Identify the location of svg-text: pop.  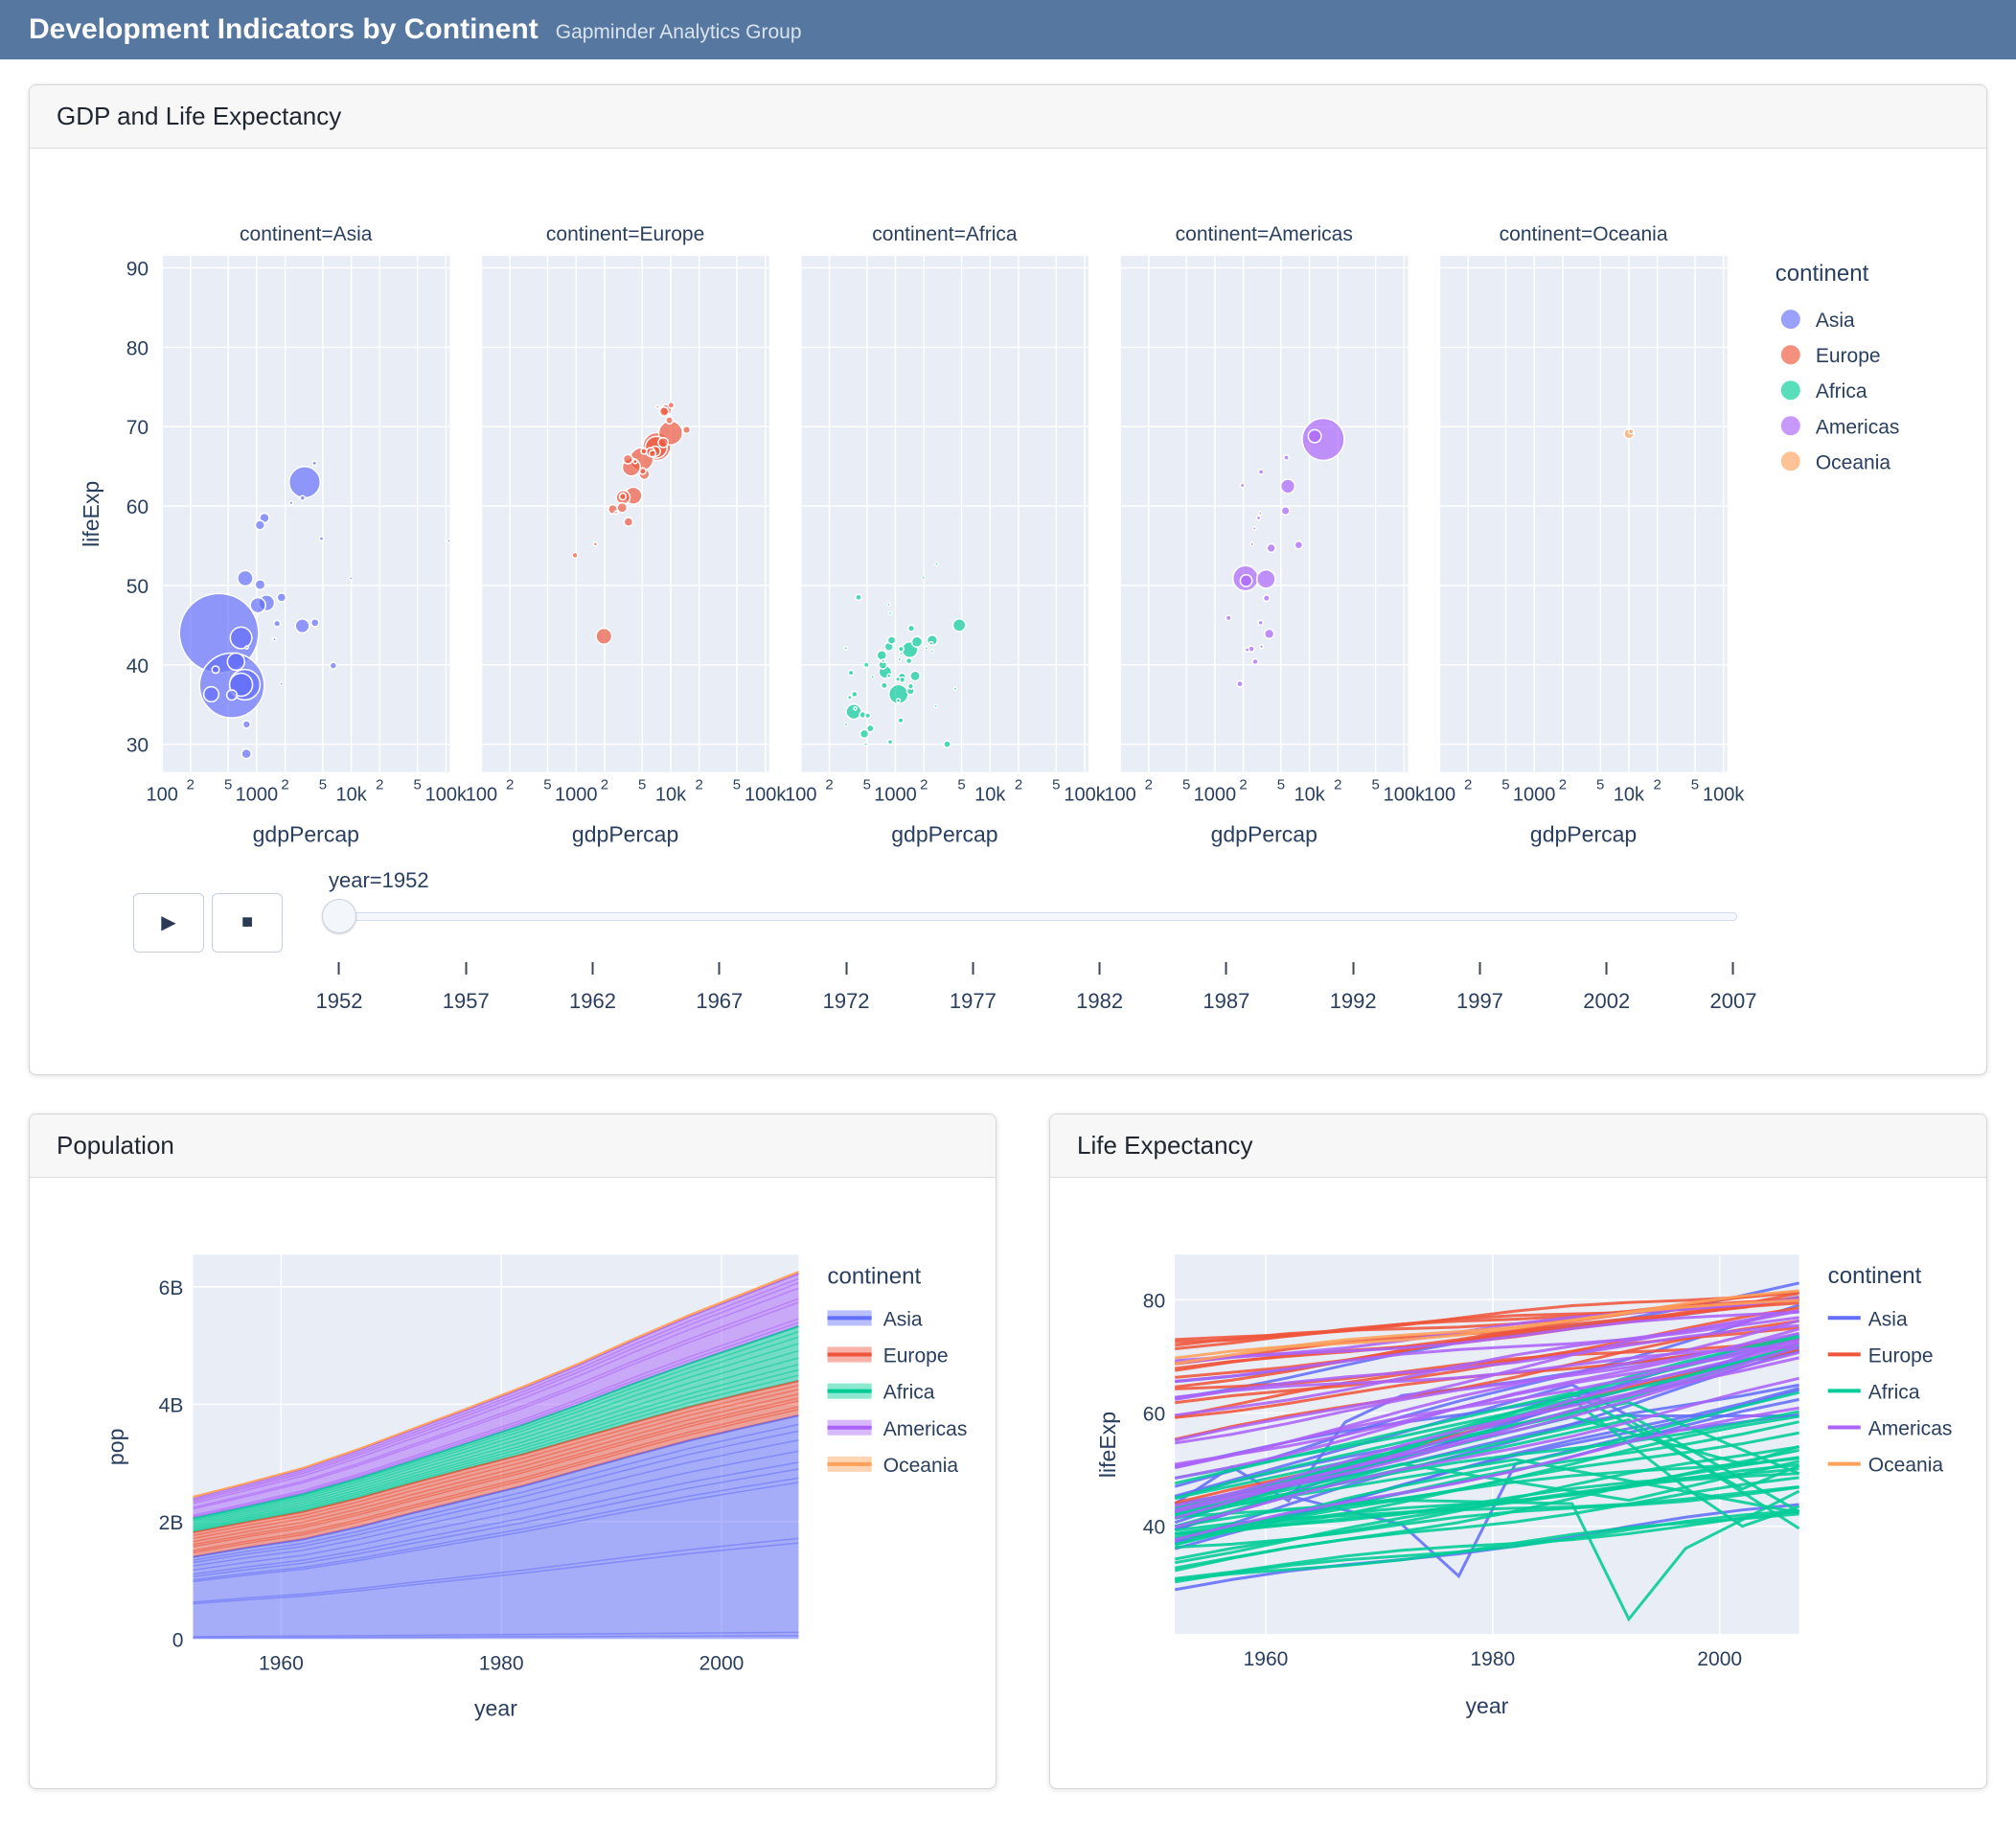
(115, 1446).